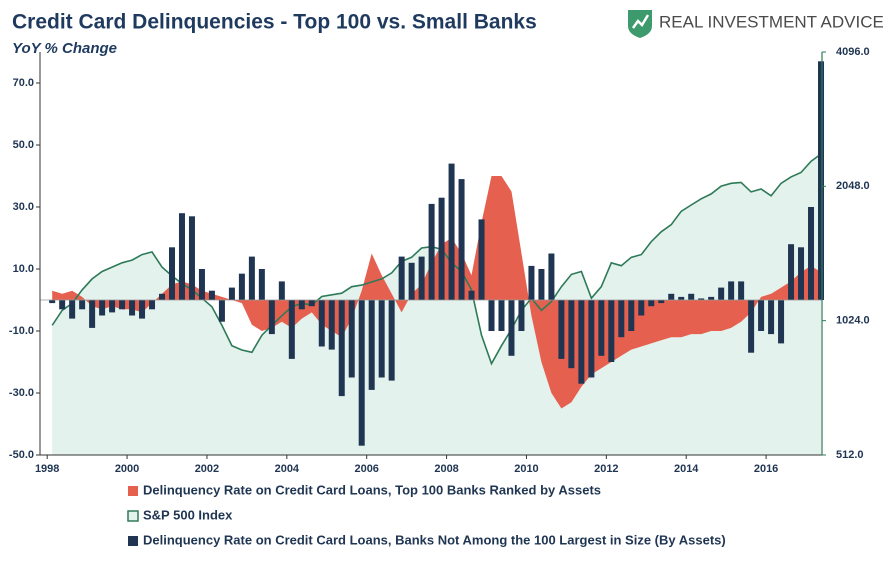 This screenshot has width=883, height=577. Describe the element at coordinates (853, 321) in the screenshot. I see `y2-tick-label: 1024.0` at that location.